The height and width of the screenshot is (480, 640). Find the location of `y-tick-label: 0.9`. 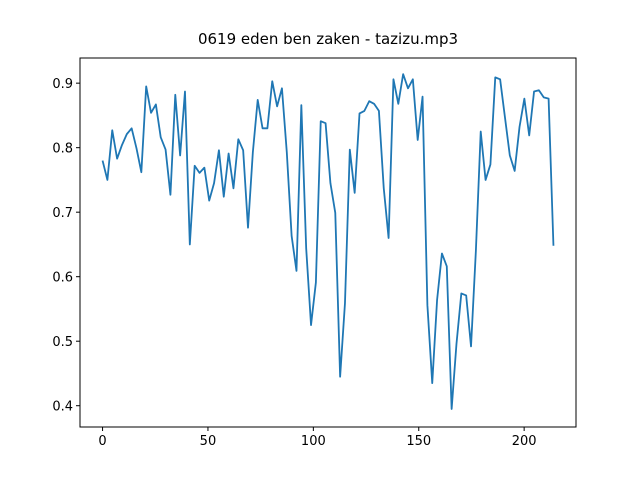

y-tick-label: 0.9 is located at coordinates (62, 84).